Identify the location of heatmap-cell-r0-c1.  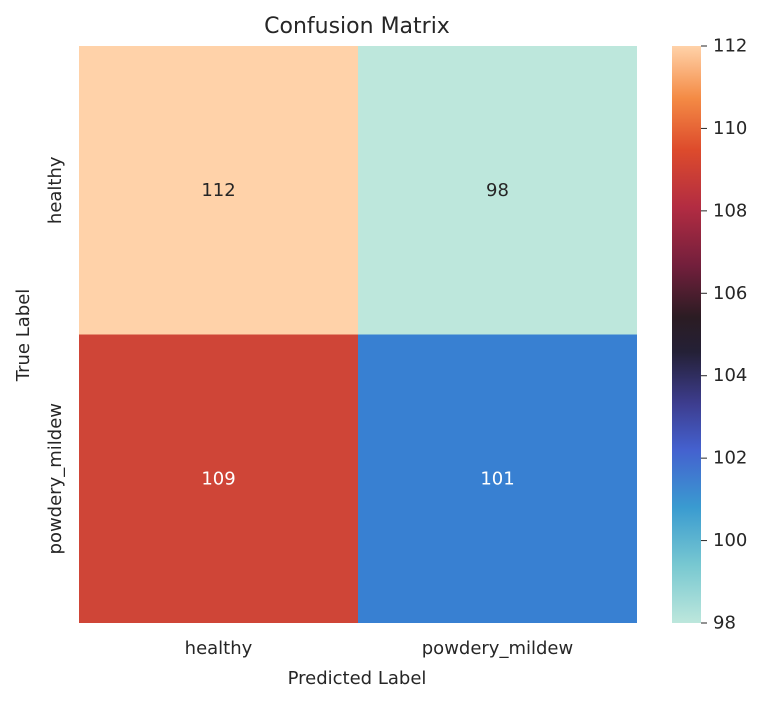
(497, 190).